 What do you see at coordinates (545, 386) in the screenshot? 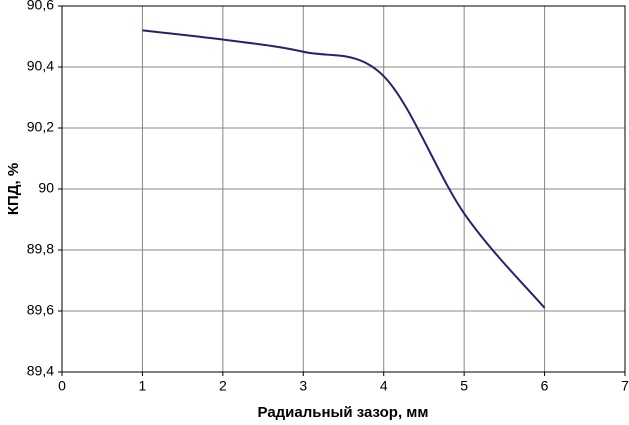
I see `x-tick-label: 6` at bounding box center [545, 386].